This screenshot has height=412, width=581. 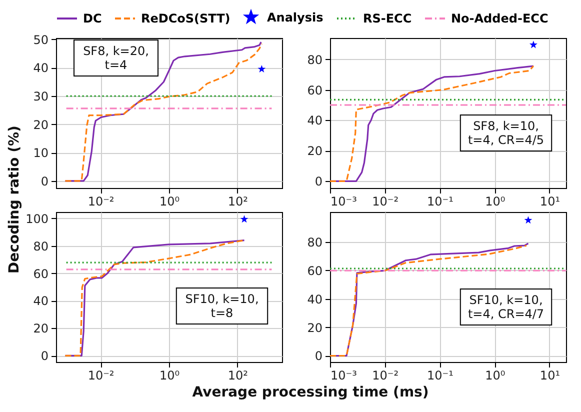 I want to click on y-tick-label: 50, so click(x=40, y=39).